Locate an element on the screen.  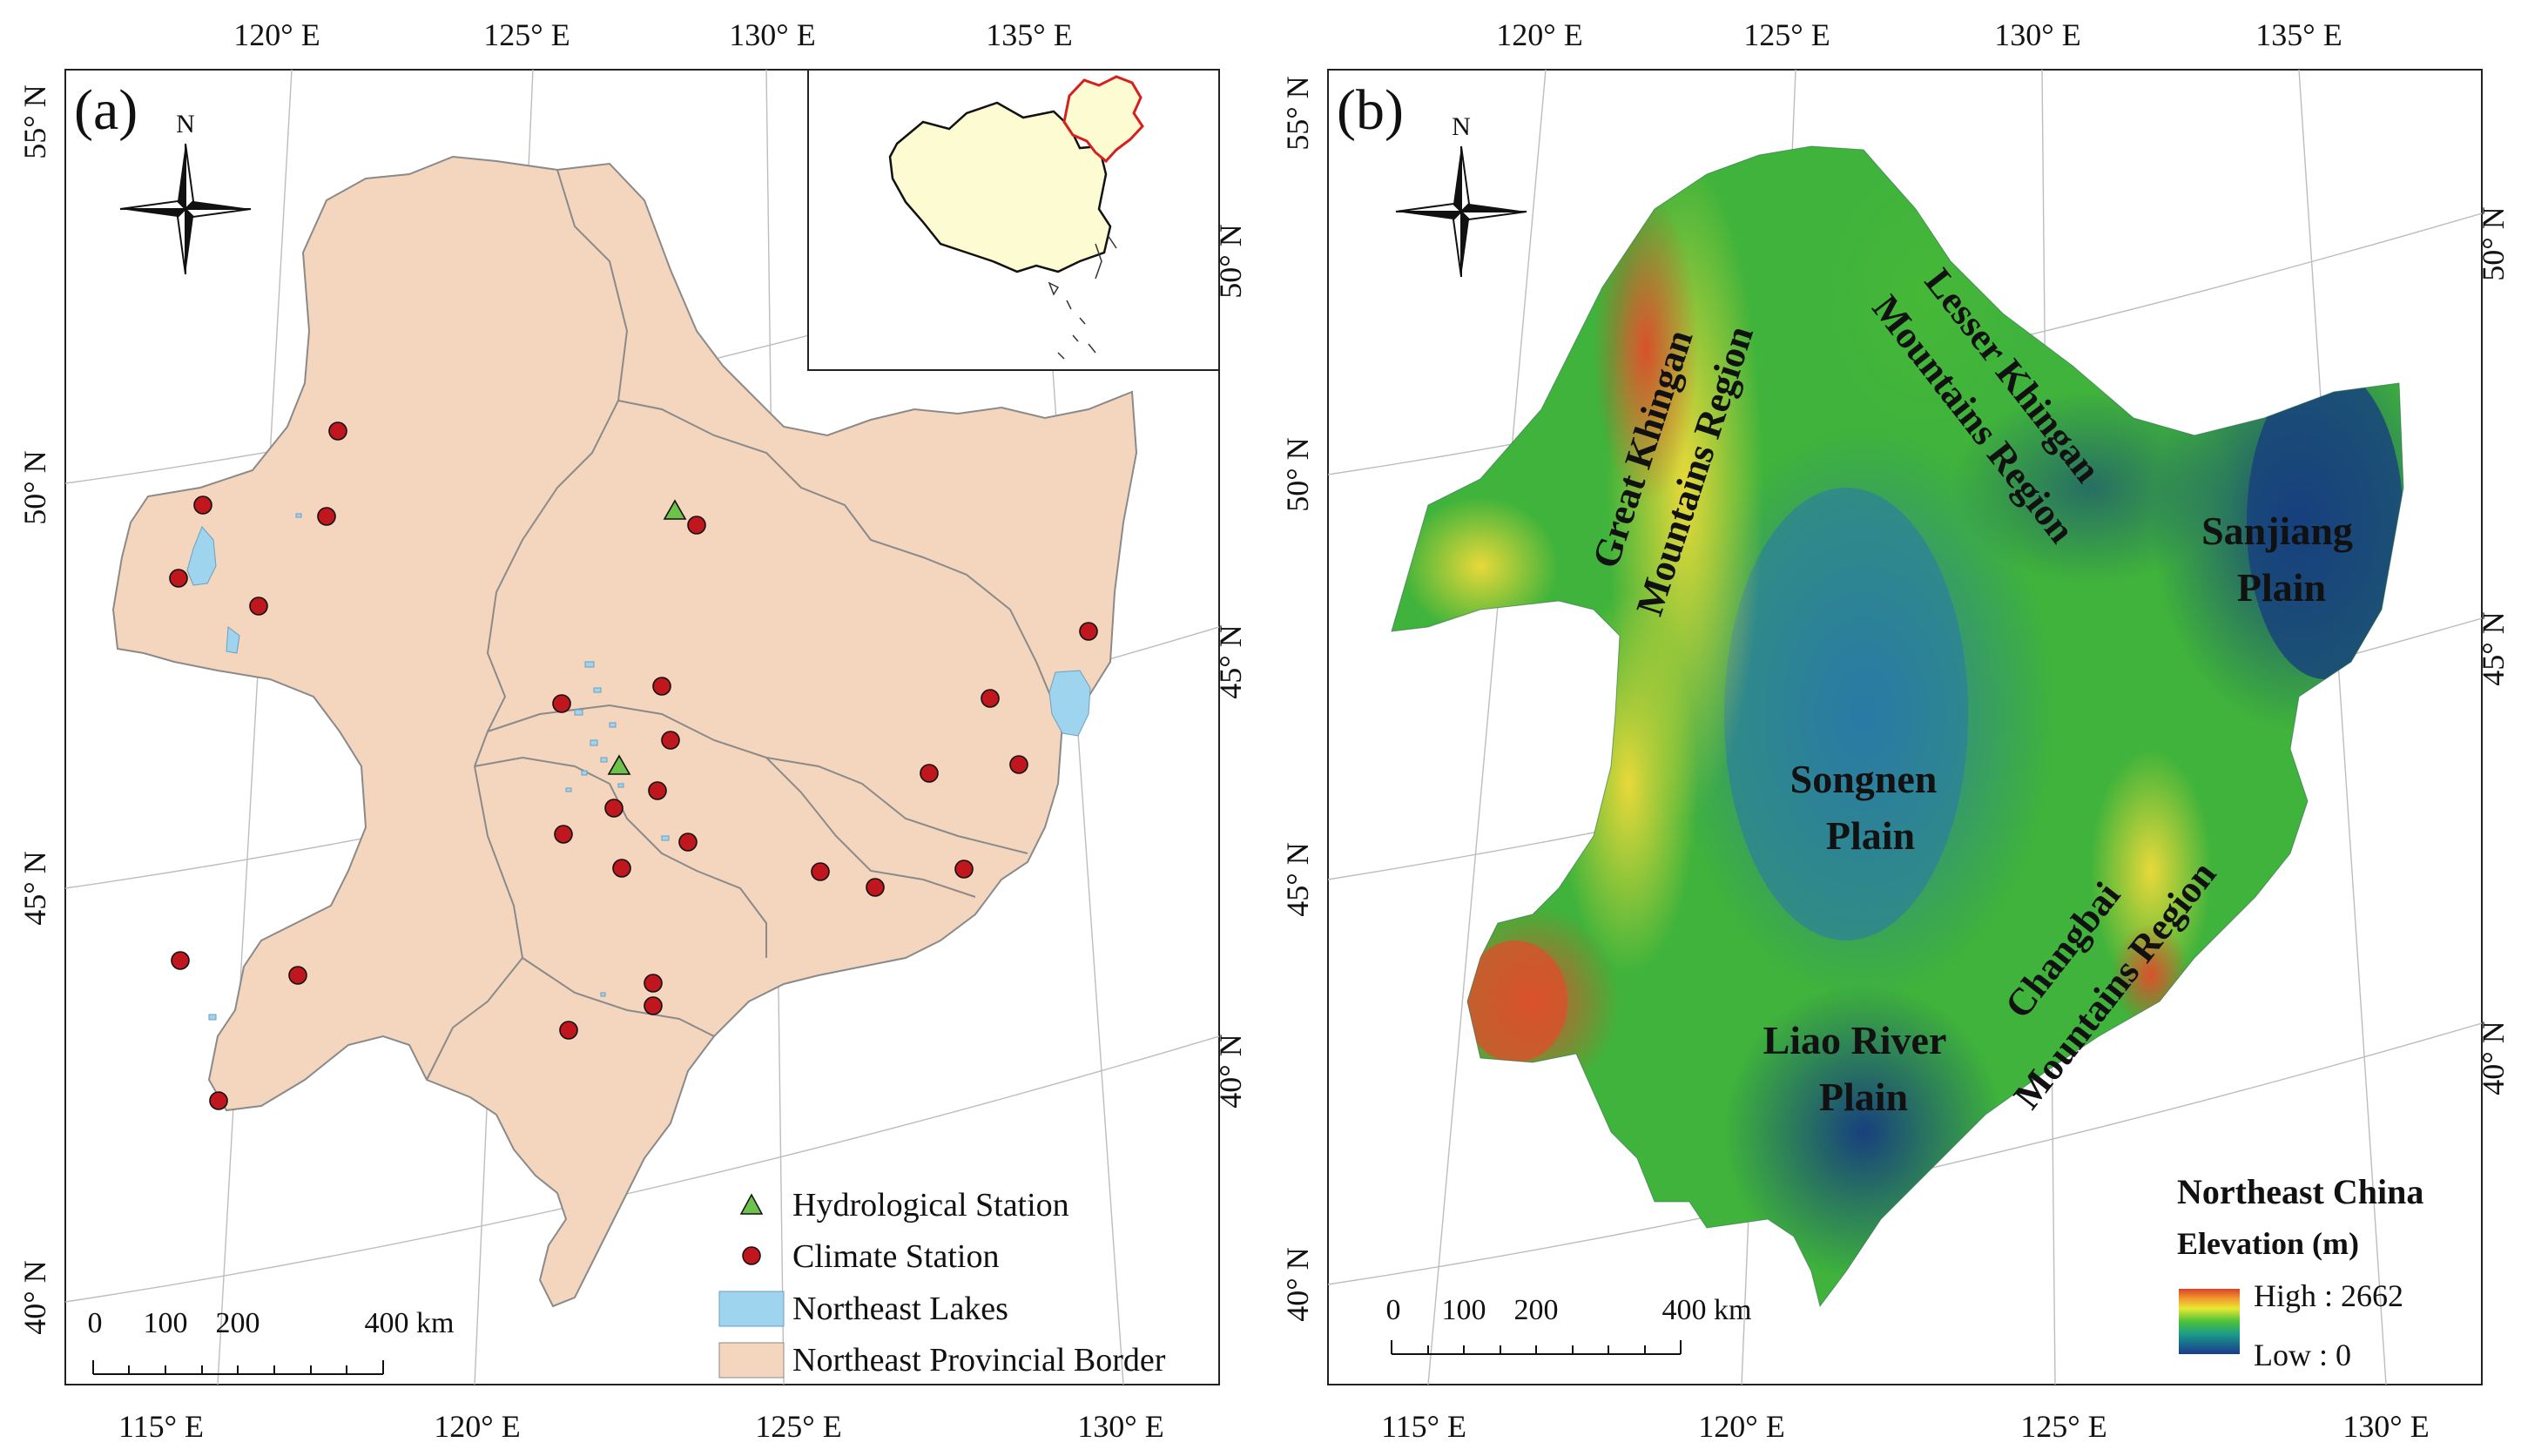
legend-label-climate: Climate Station is located at coordinates (895, 1256).